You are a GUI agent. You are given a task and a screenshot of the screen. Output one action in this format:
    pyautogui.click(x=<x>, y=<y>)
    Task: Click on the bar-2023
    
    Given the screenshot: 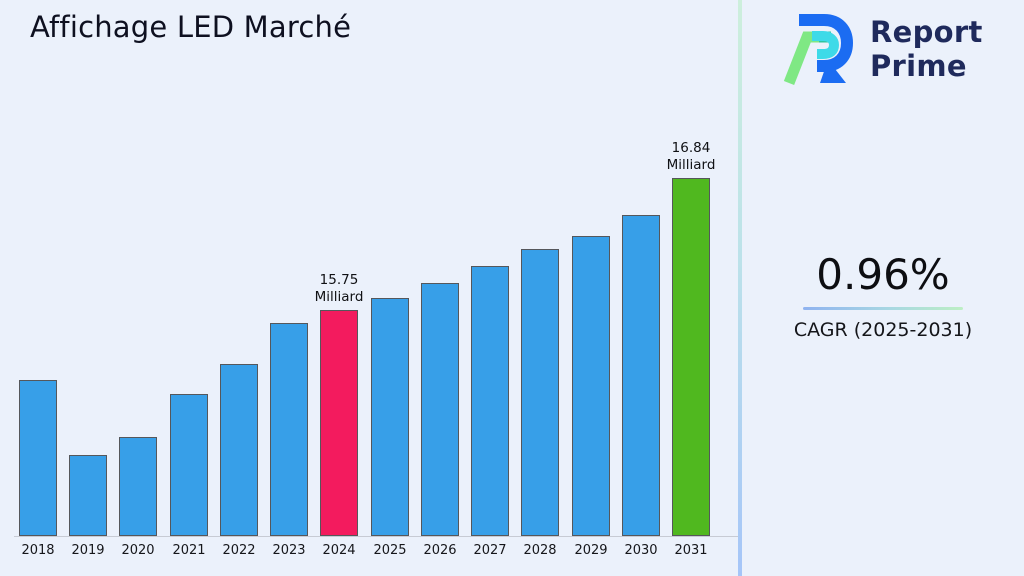 What is the action you would take?
    pyautogui.click(x=289, y=429)
    